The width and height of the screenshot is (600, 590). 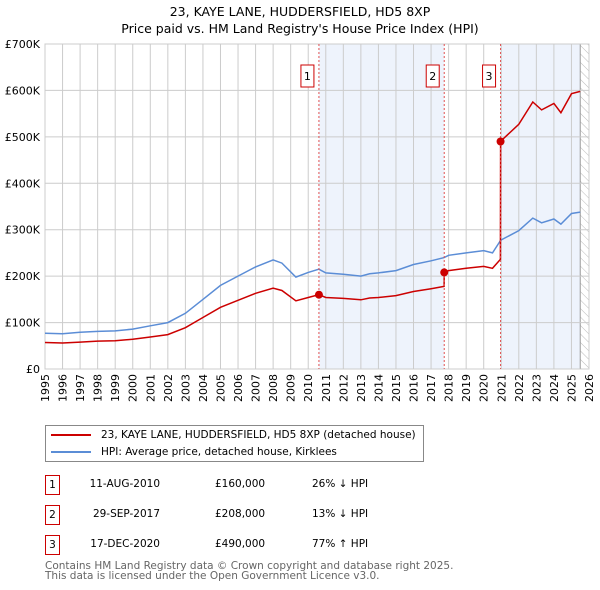 What do you see at coordinates (23, 230) in the screenshot?
I see `y-tick-label: £300K` at bounding box center [23, 230].